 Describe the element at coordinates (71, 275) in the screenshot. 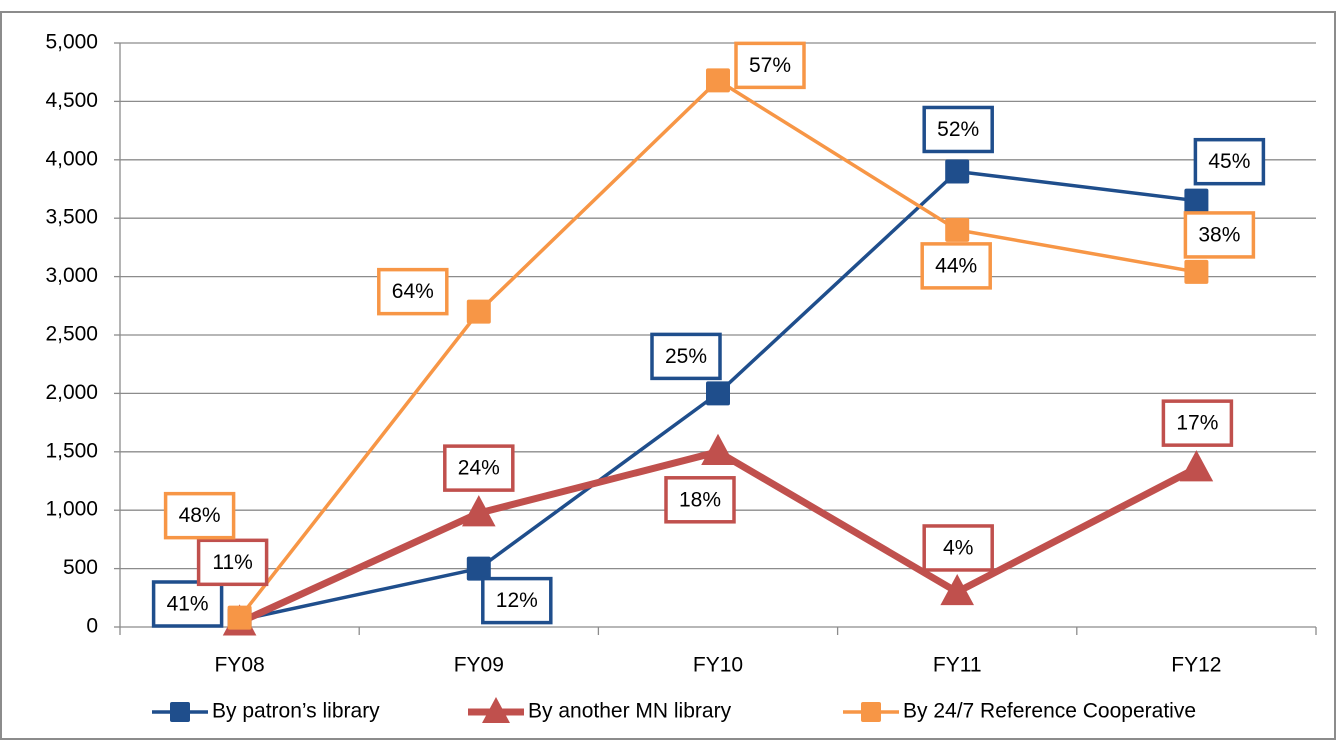

I see `y-tick-label: 3,000` at that location.